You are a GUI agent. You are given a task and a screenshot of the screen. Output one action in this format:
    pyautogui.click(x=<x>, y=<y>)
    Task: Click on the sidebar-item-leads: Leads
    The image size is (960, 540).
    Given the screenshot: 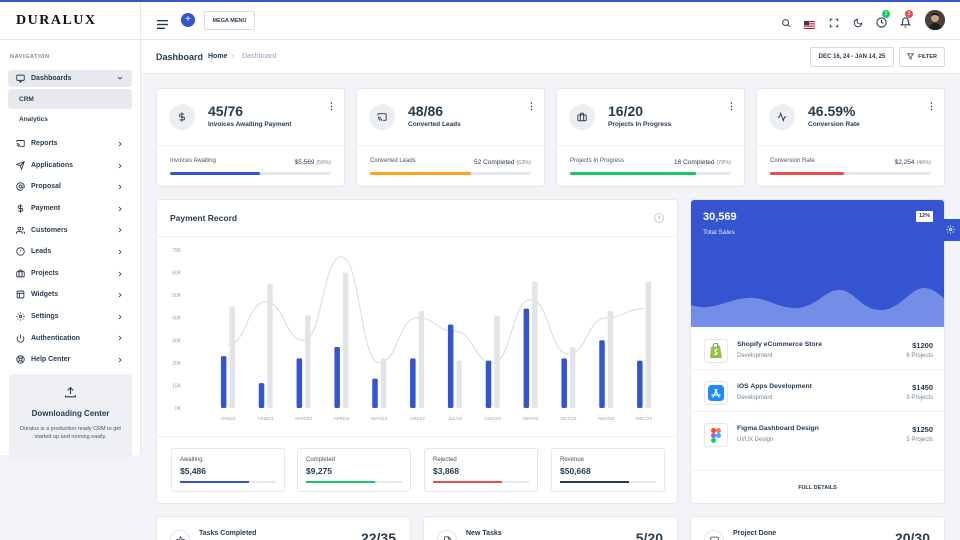 What is the action you would take?
    pyautogui.click(x=70, y=252)
    